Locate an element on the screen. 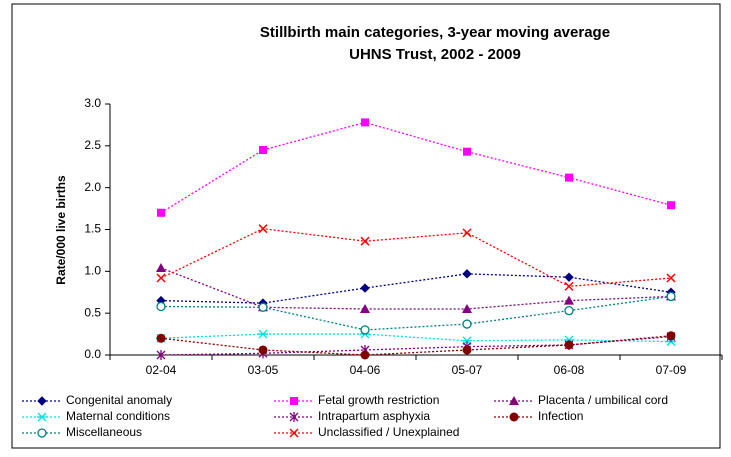 The width and height of the screenshot is (731, 457). legend-label: Congenital anomaly is located at coordinates (119, 400).